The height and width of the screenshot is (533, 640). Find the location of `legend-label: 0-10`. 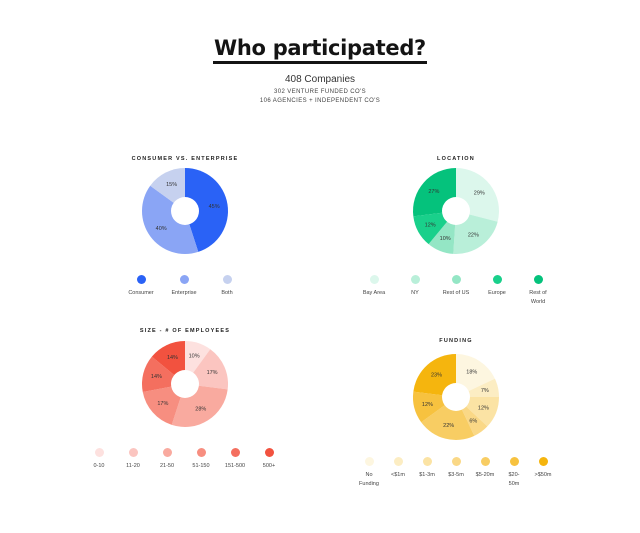

legend-label: 0-10 is located at coordinates (99, 466).